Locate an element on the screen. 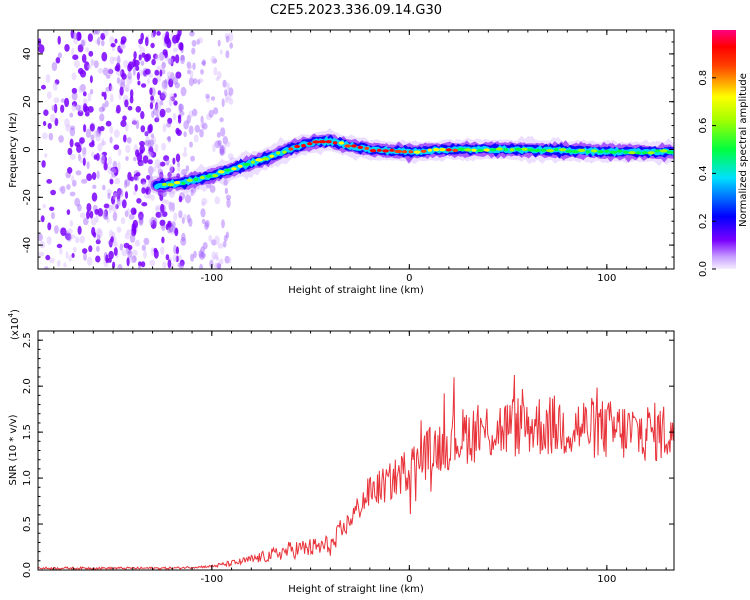 This screenshot has height=600, width=750. spectrogram-ridge is located at coordinates (410, 162).